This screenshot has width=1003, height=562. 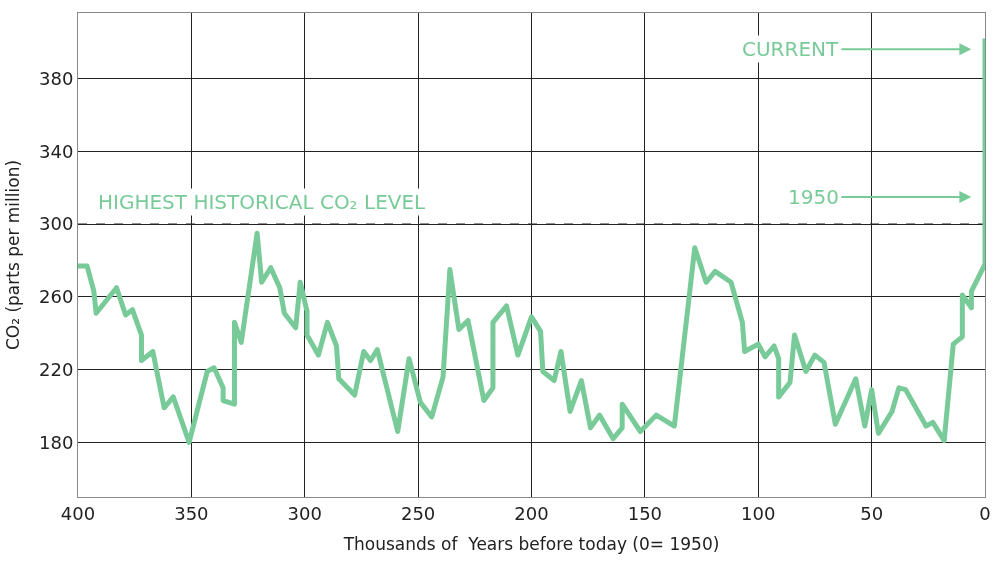 I want to click on ref-line-label: HIGHEST HISTORICAL CO₂ LEVEL, so click(x=262, y=202).